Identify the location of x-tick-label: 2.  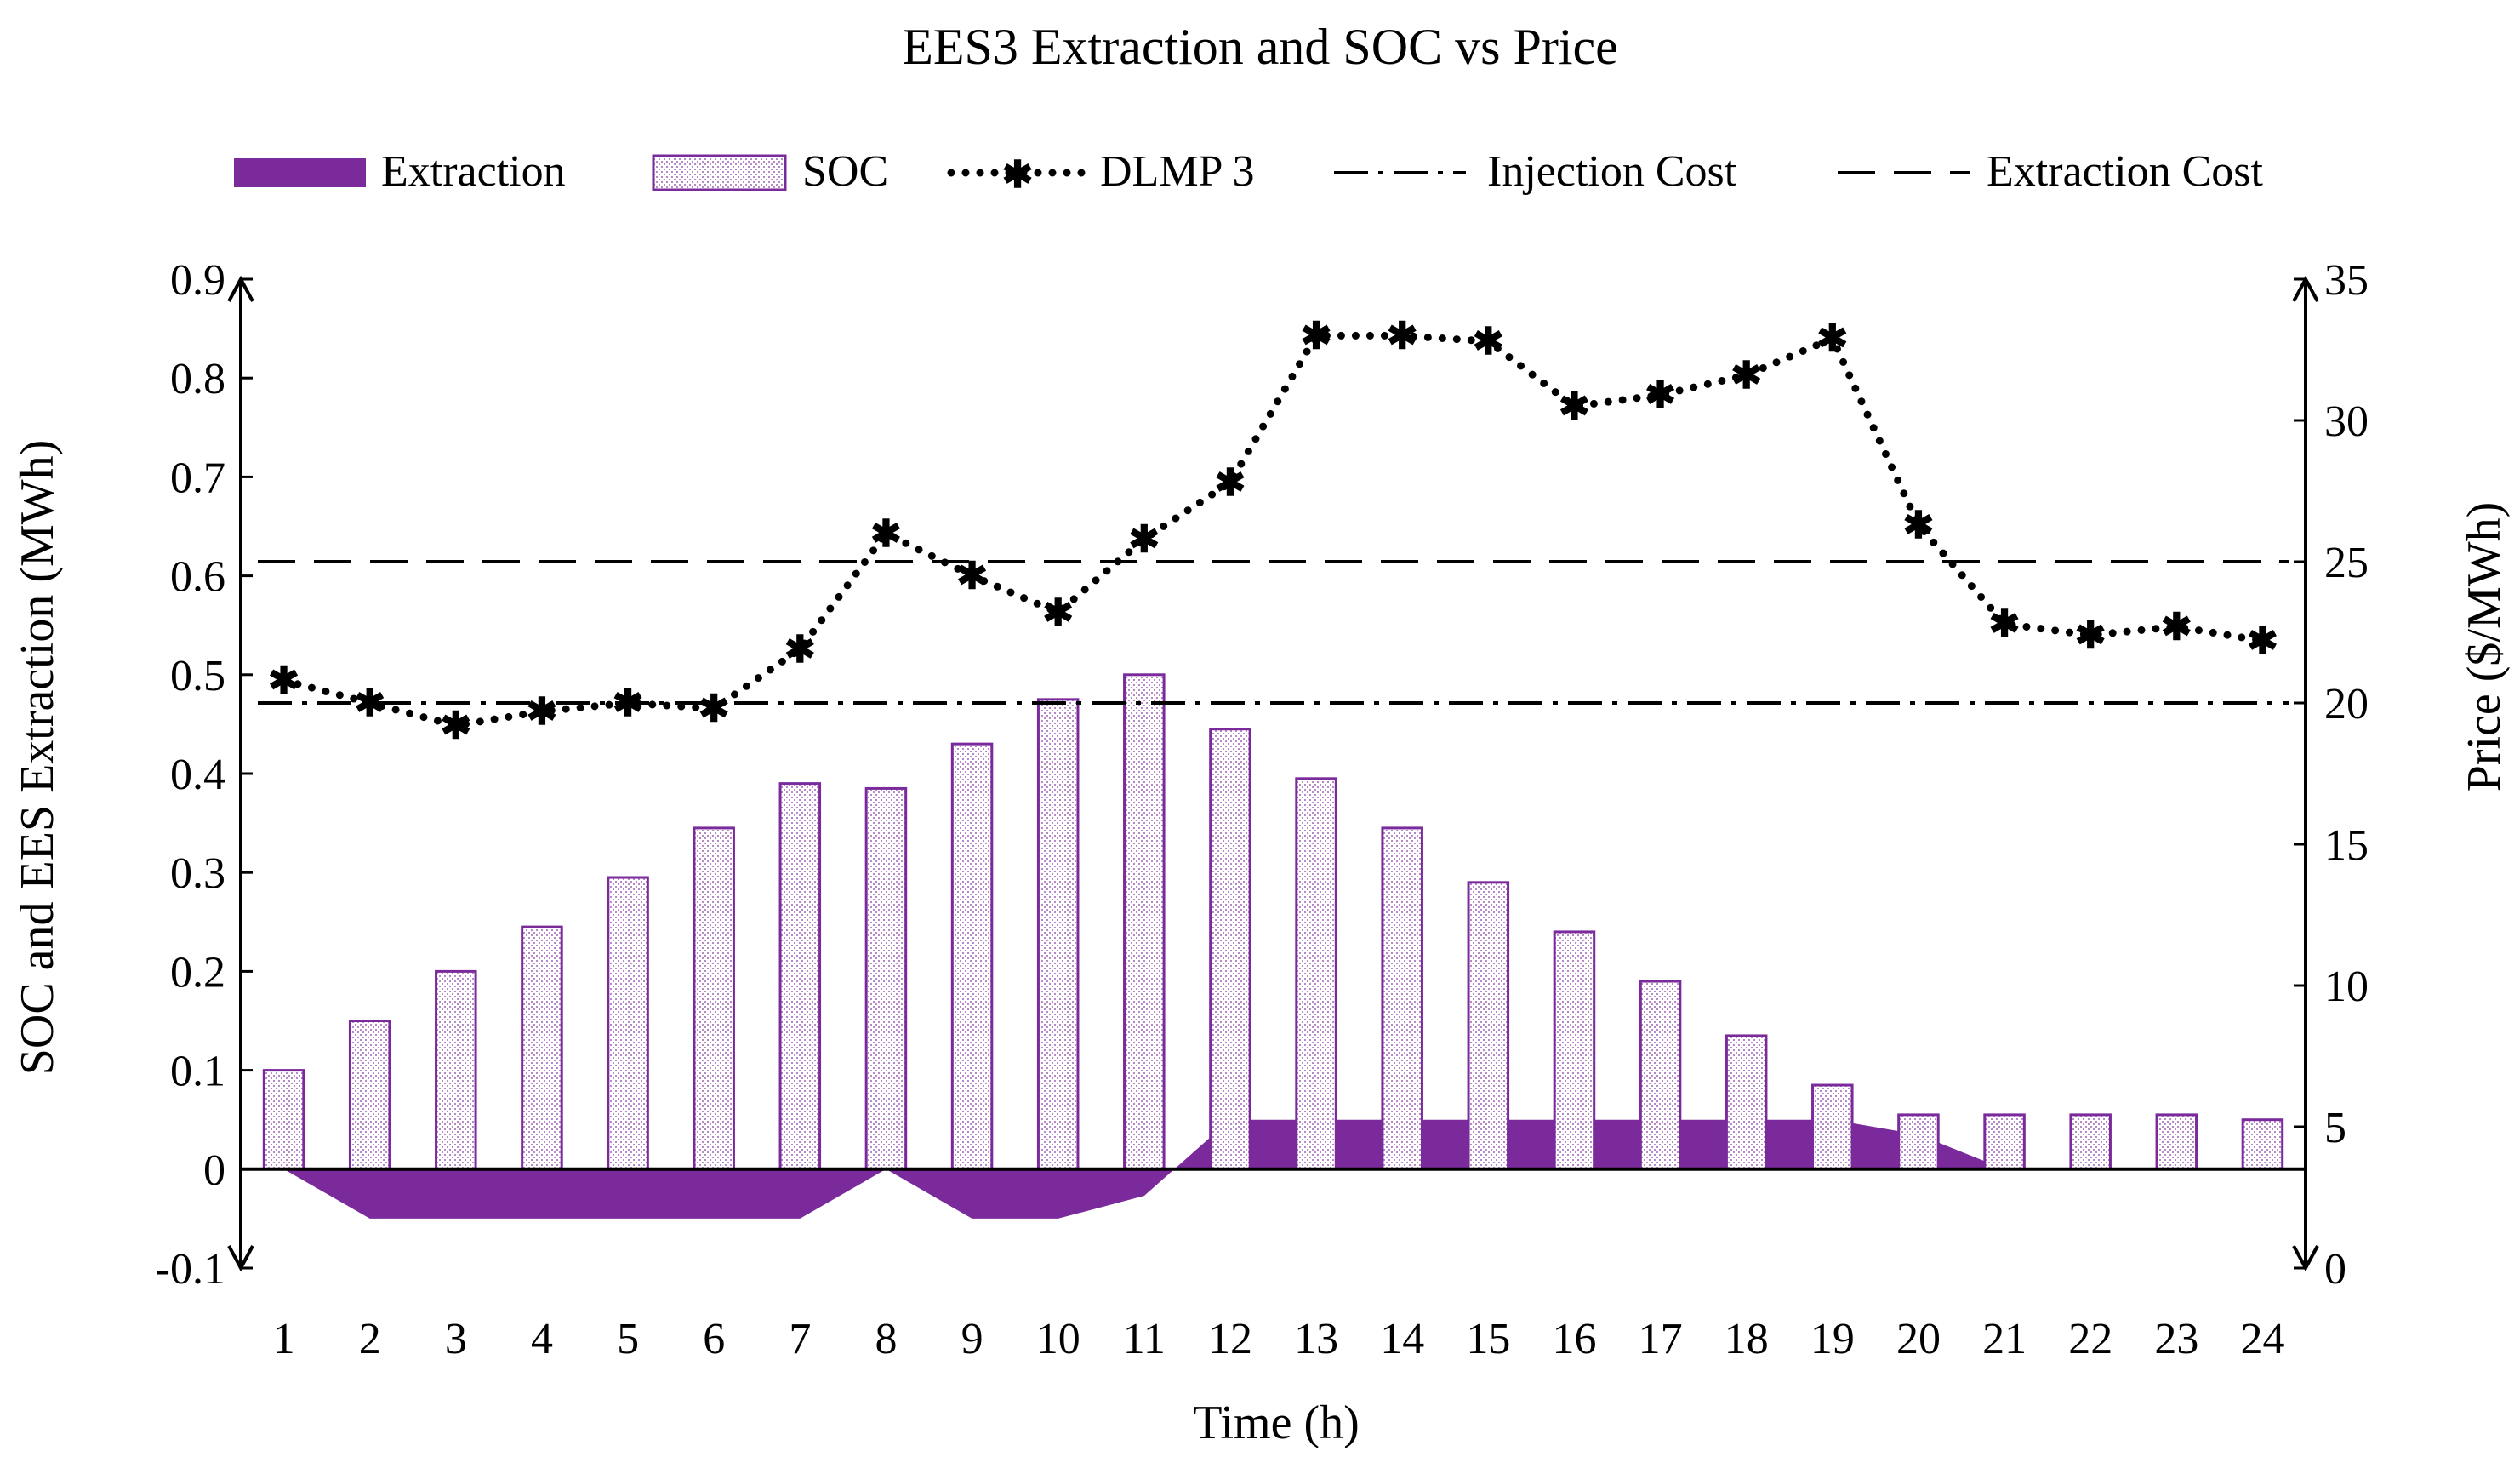
(370, 1339).